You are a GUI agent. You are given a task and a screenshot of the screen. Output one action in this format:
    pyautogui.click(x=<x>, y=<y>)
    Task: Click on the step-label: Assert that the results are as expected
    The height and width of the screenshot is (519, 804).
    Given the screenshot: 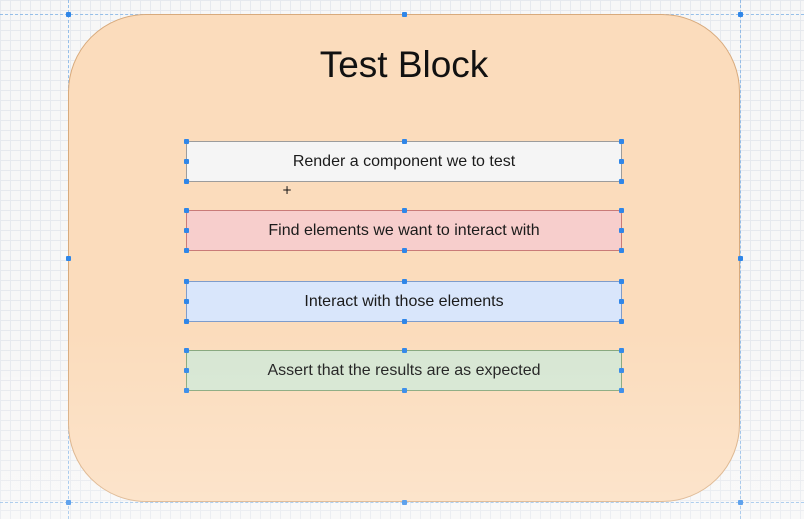 What is the action you would take?
    pyautogui.click(x=404, y=370)
    